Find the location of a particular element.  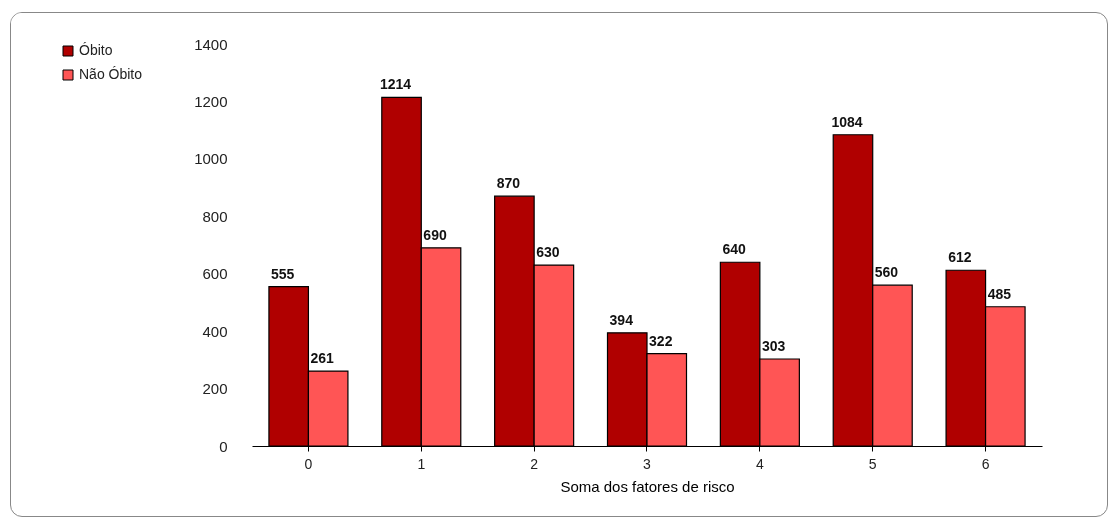

x-tick-label: 1 is located at coordinates (421, 463).